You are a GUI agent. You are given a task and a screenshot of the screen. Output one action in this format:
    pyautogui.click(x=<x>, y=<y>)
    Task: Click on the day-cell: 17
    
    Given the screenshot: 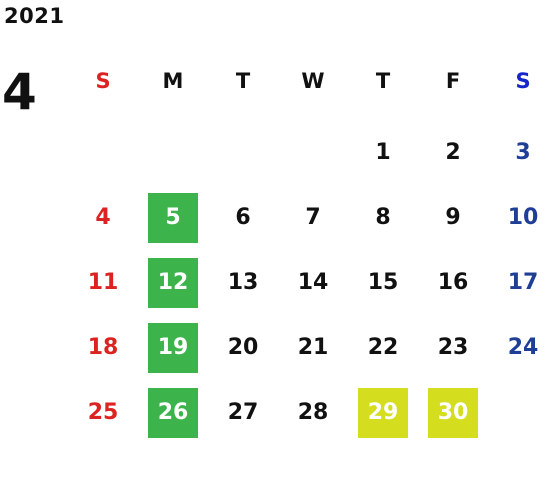 What is the action you would take?
    pyautogui.click(x=518, y=282)
    